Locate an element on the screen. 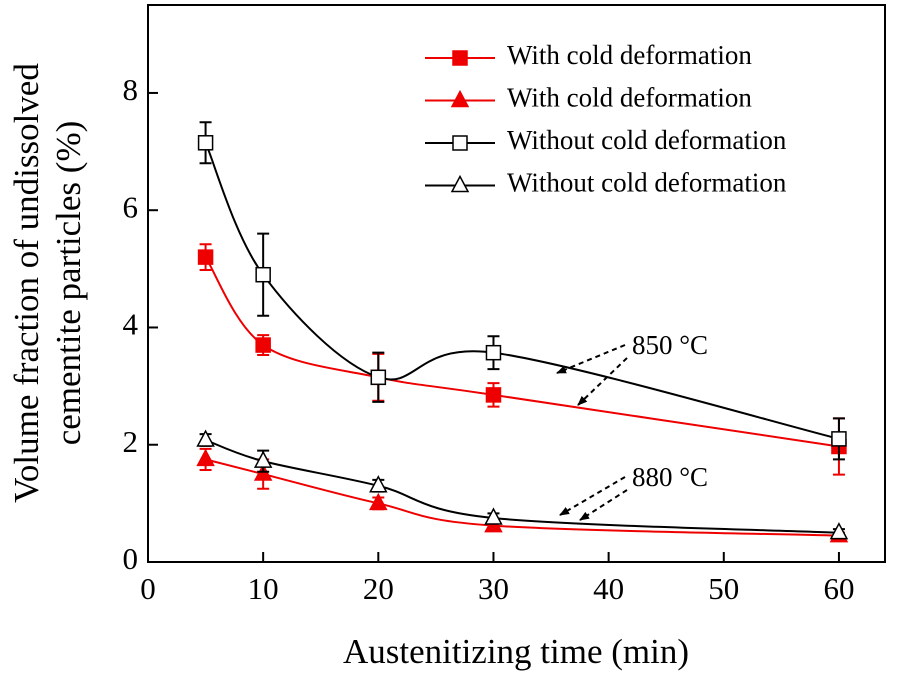 The height and width of the screenshot is (679, 900). x-tick-label: 10 is located at coordinates (263, 588).